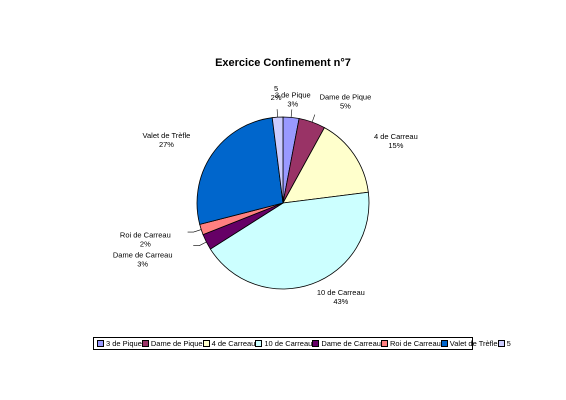 The width and height of the screenshot is (566, 400). I want to click on legend-item-dame-de-pique: Dame de Pique, so click(172, 343).